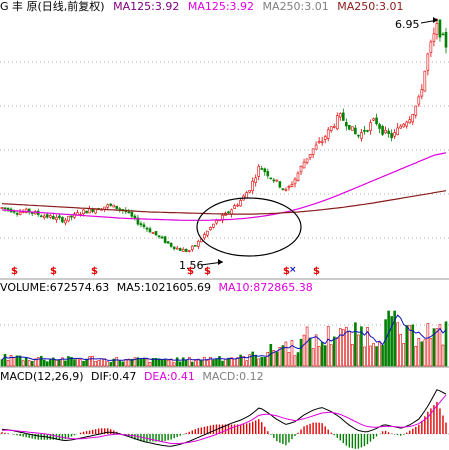 This screenshot has width=449, height=450. I want to click on volume-readout: VOLUME:672574.63, so click(54, 287).